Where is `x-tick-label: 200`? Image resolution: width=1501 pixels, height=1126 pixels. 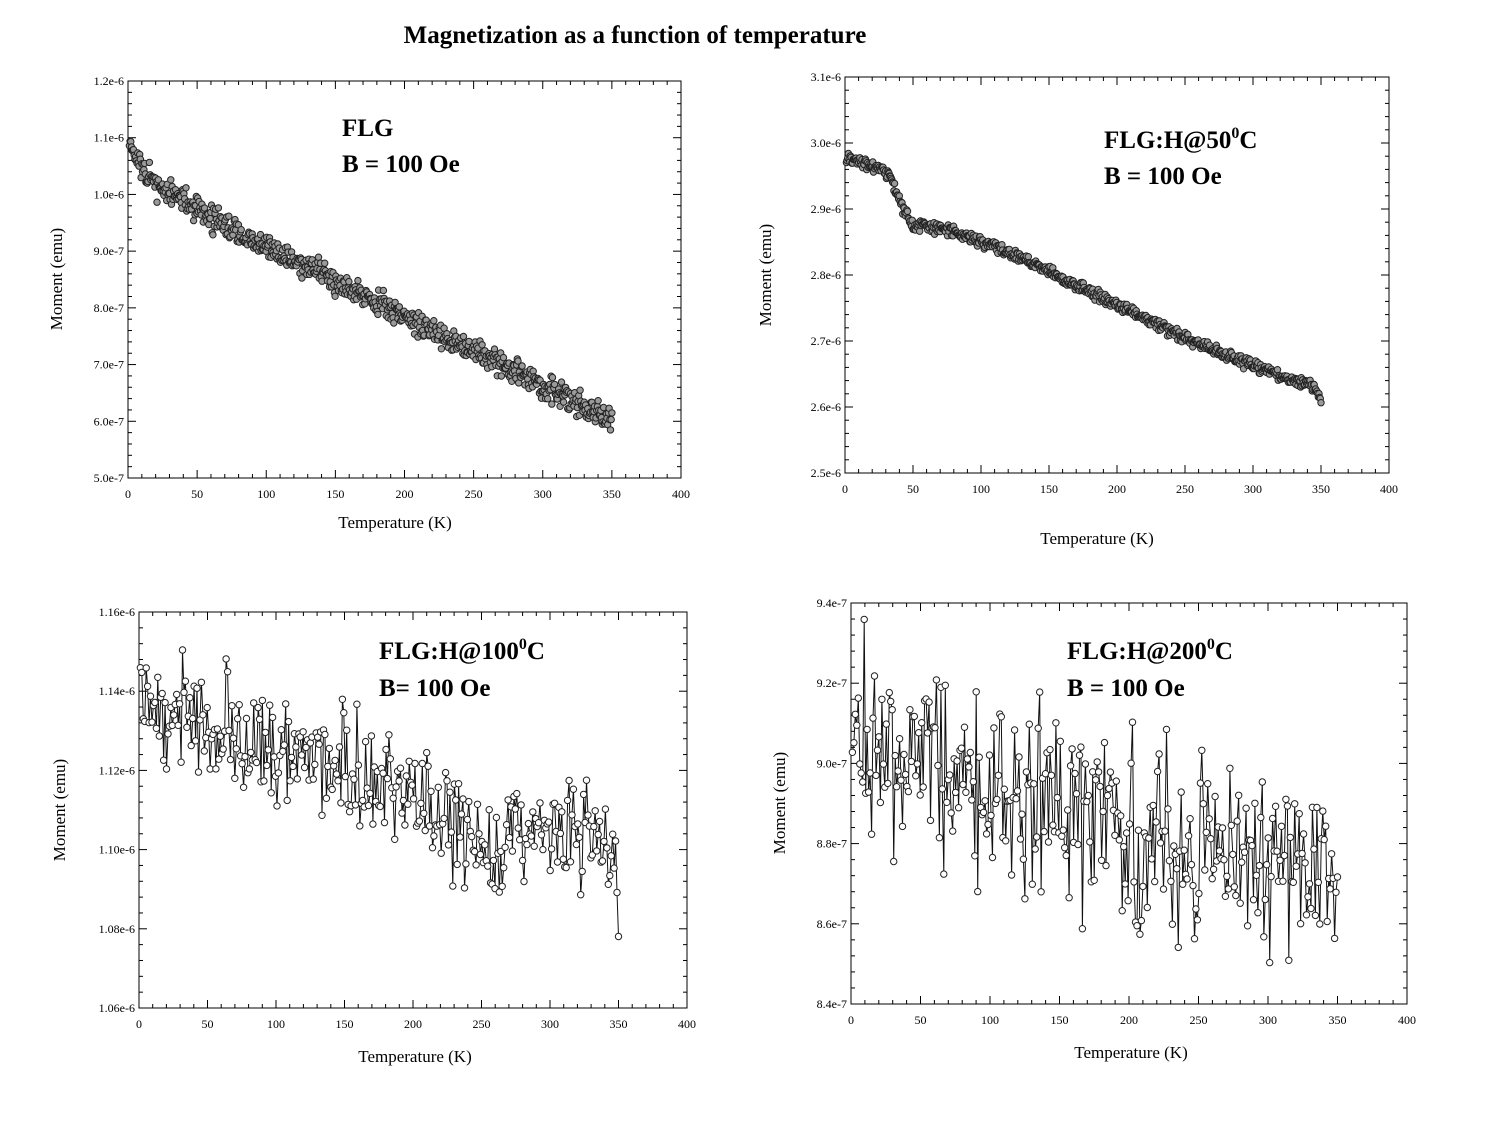
x-tick-label: 200 is located at coordinates (405, 494).